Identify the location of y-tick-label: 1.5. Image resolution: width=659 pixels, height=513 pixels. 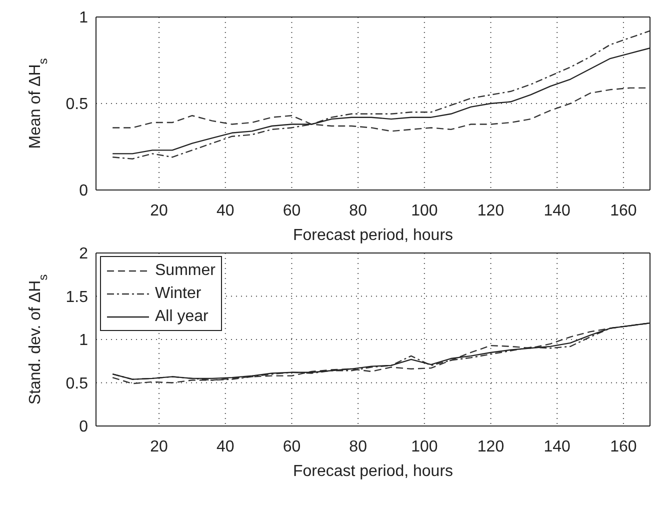
(77, 297).